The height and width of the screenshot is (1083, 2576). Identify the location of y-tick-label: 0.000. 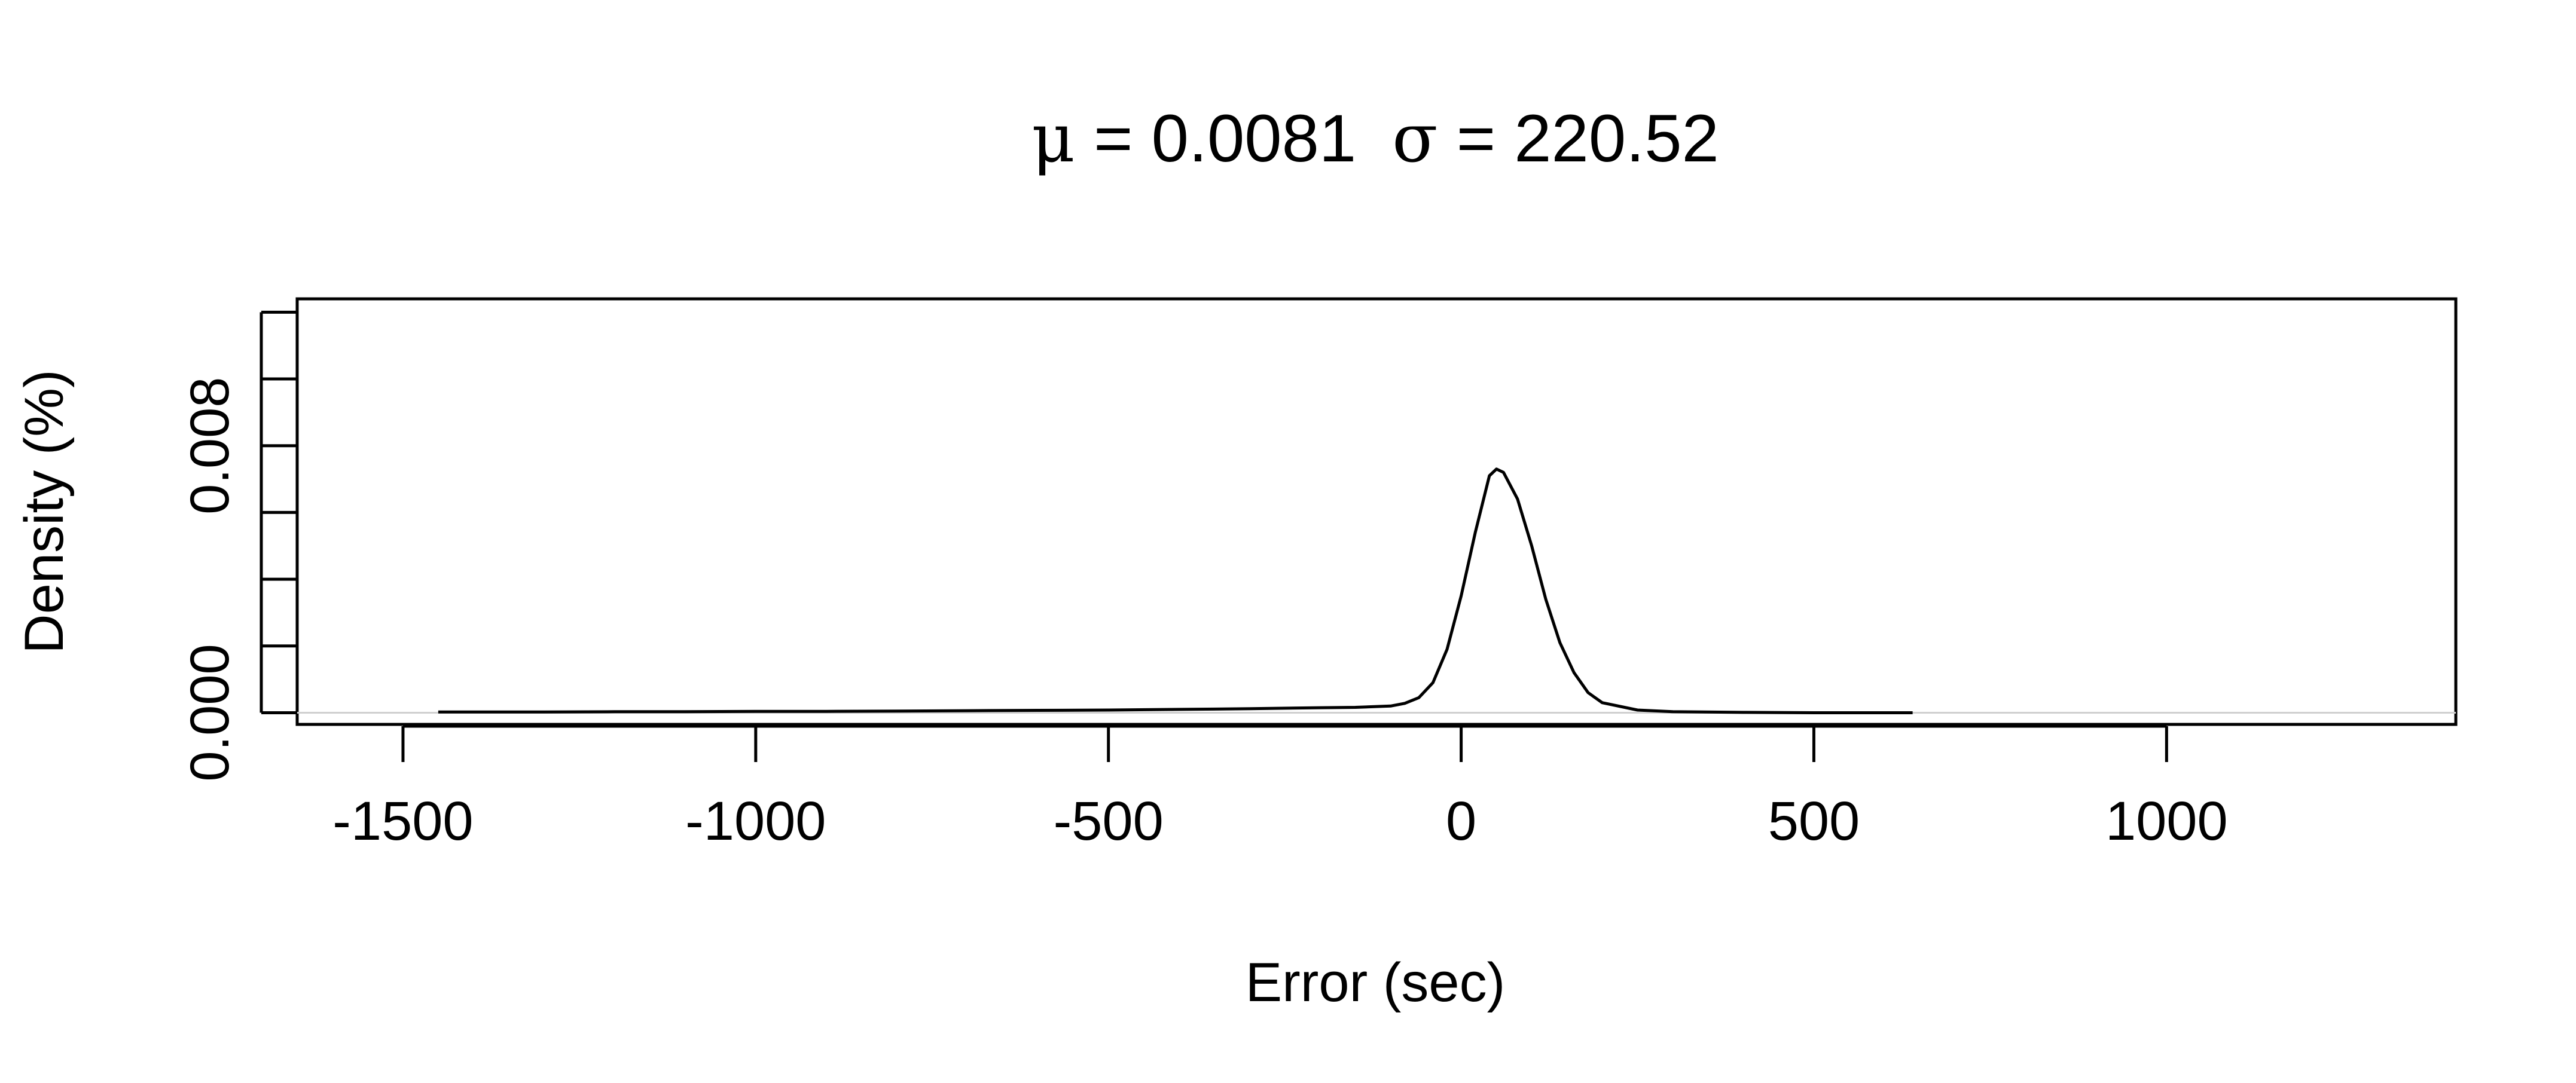
(209, 712).